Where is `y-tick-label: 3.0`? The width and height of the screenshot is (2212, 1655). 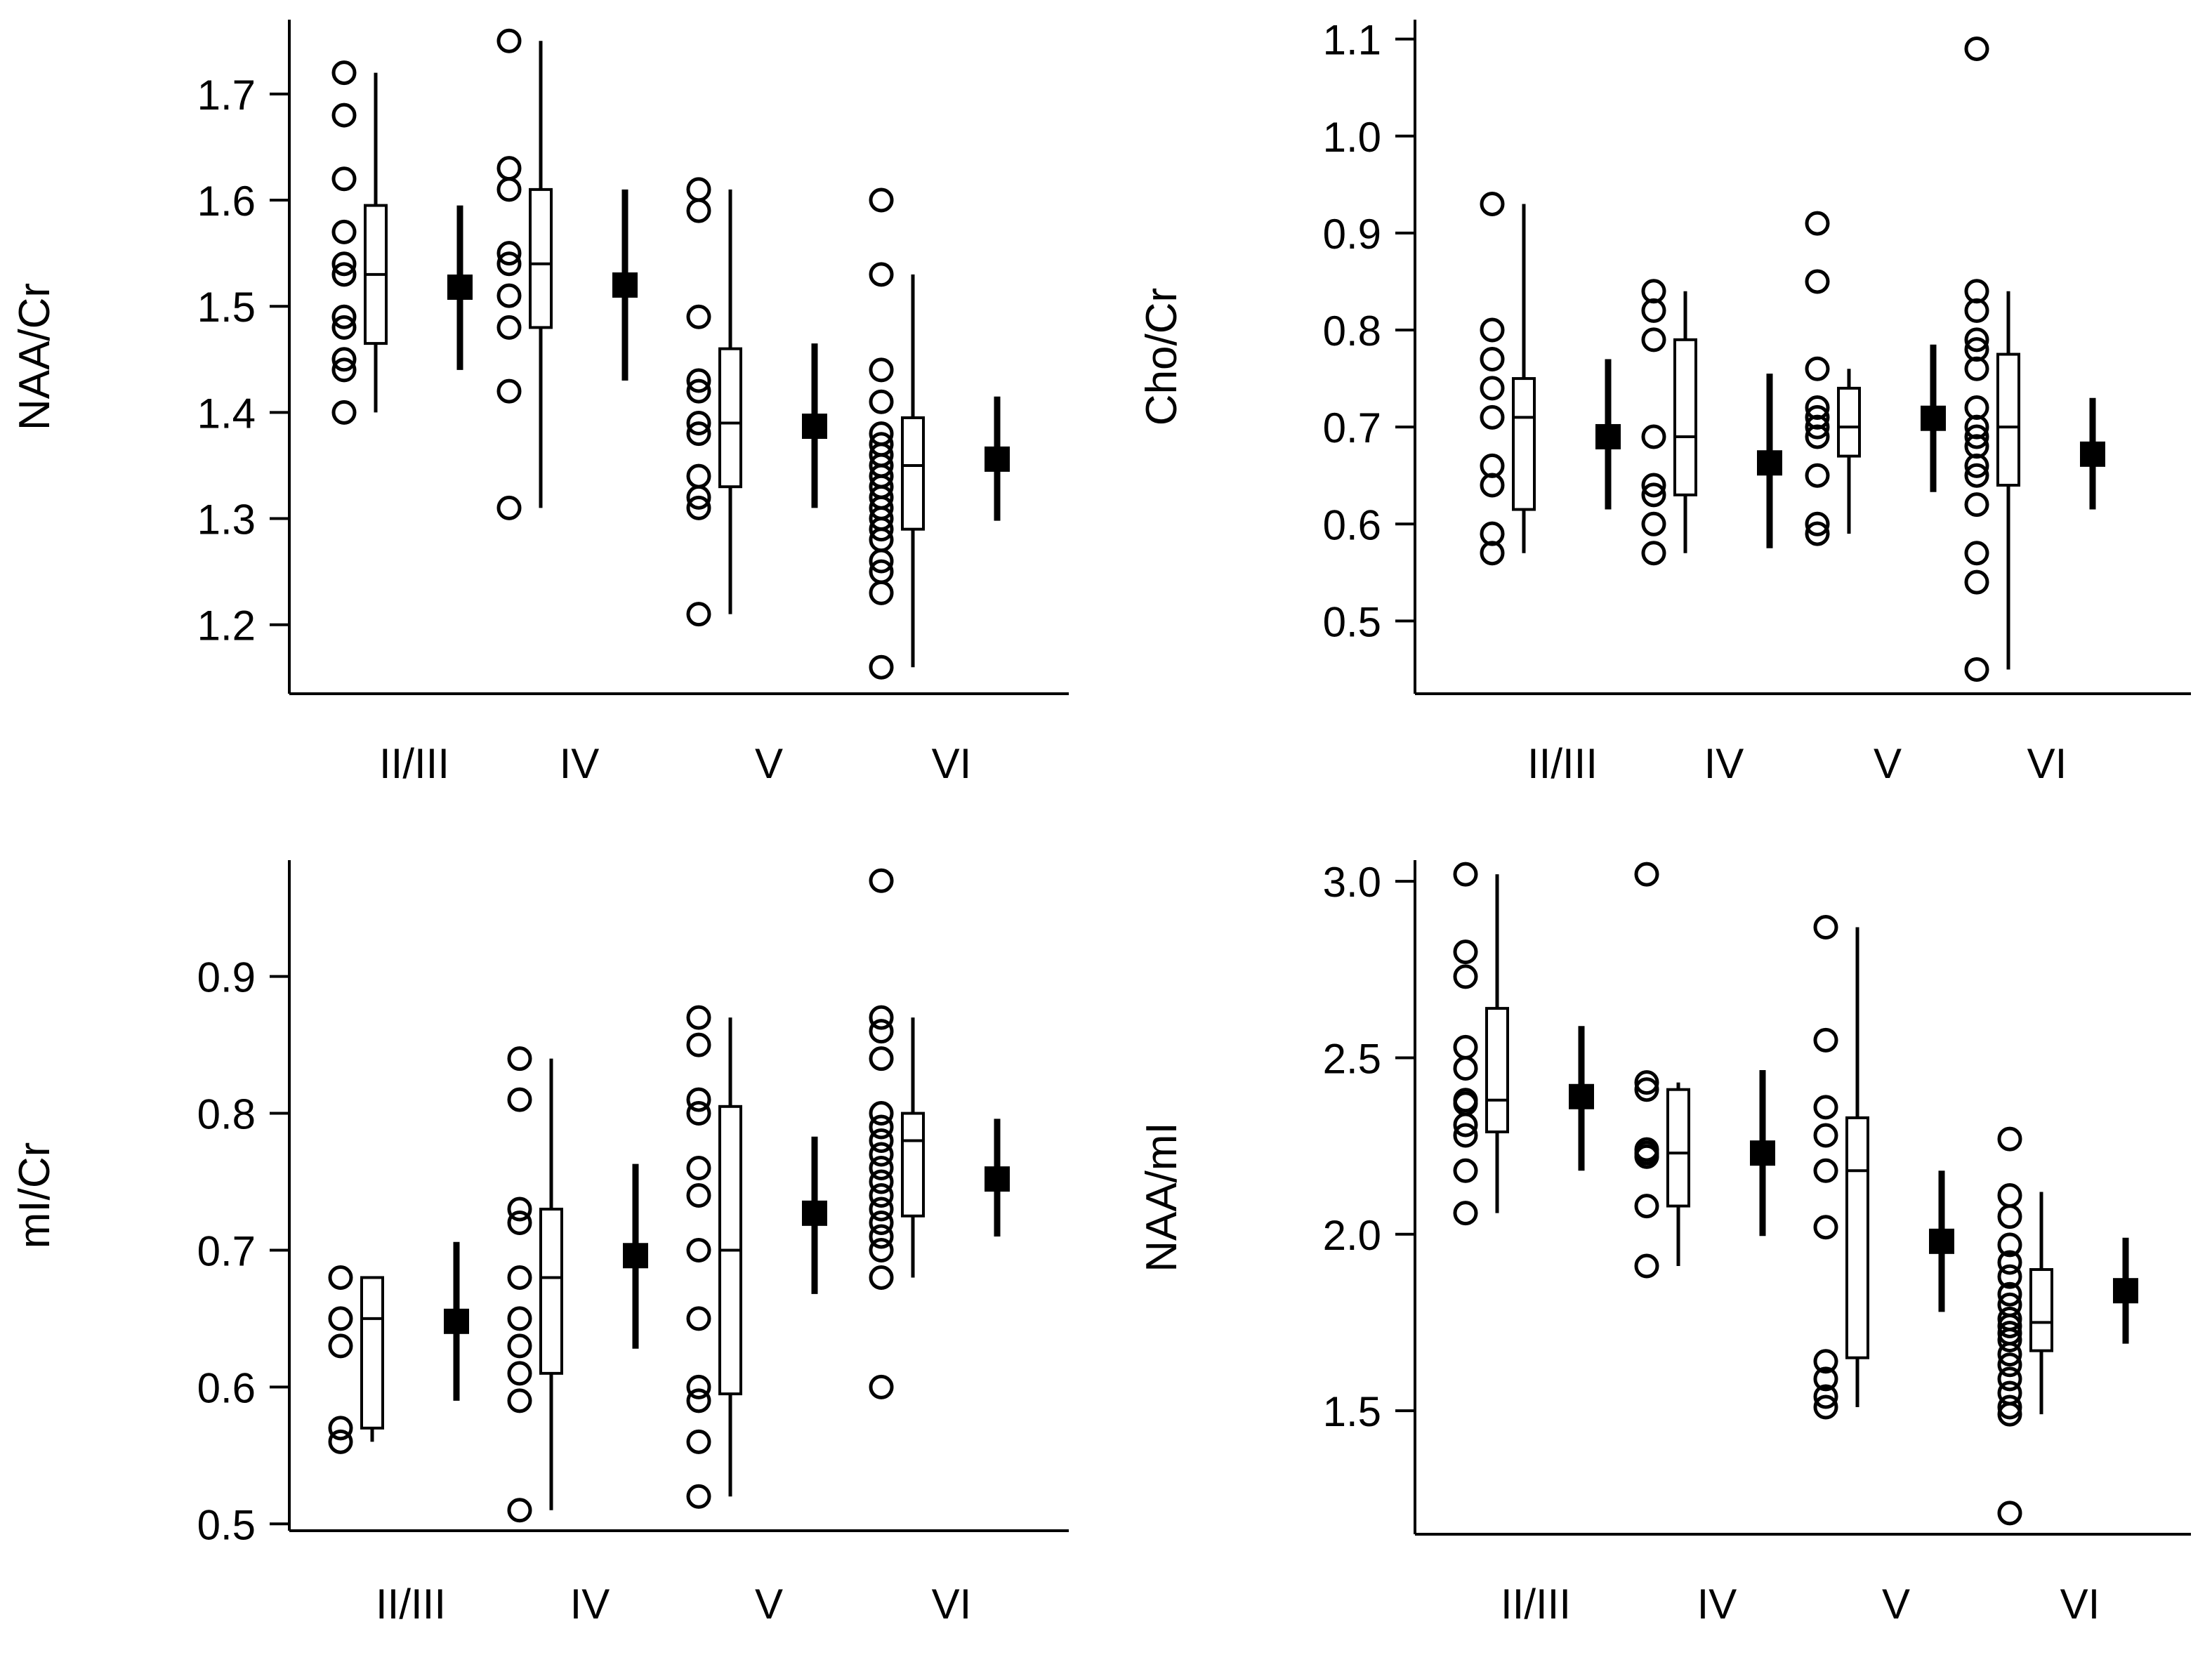 y-tick-label: 3.0 is located at coordinates (1352, 882).